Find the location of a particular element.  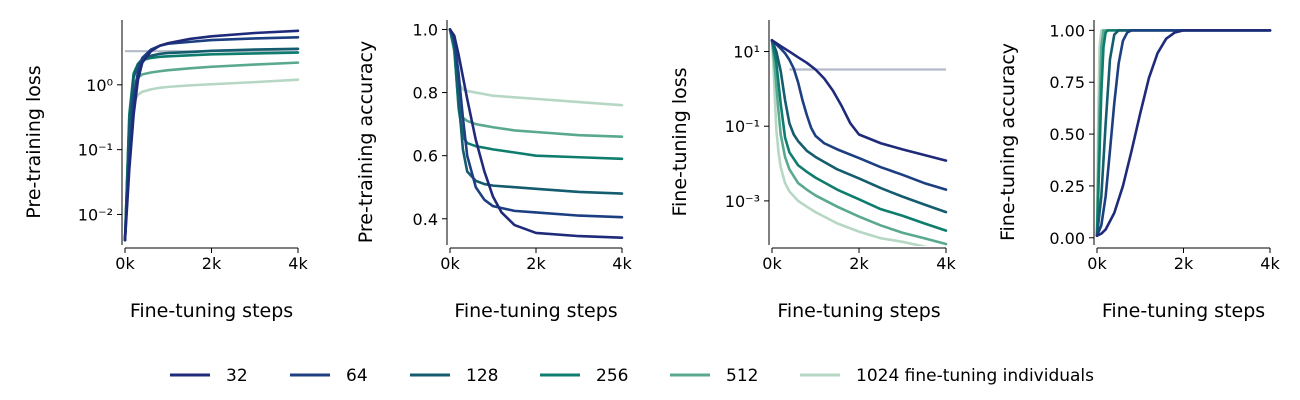

y-axis-label: Pre-training loss is located at coordinates (34, 141).